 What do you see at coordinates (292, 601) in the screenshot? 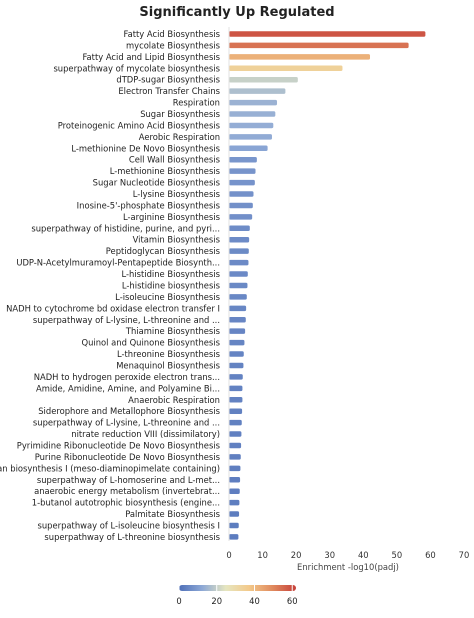
I see `colorbar-tick-label: 60` at bounding box center [292, 601].